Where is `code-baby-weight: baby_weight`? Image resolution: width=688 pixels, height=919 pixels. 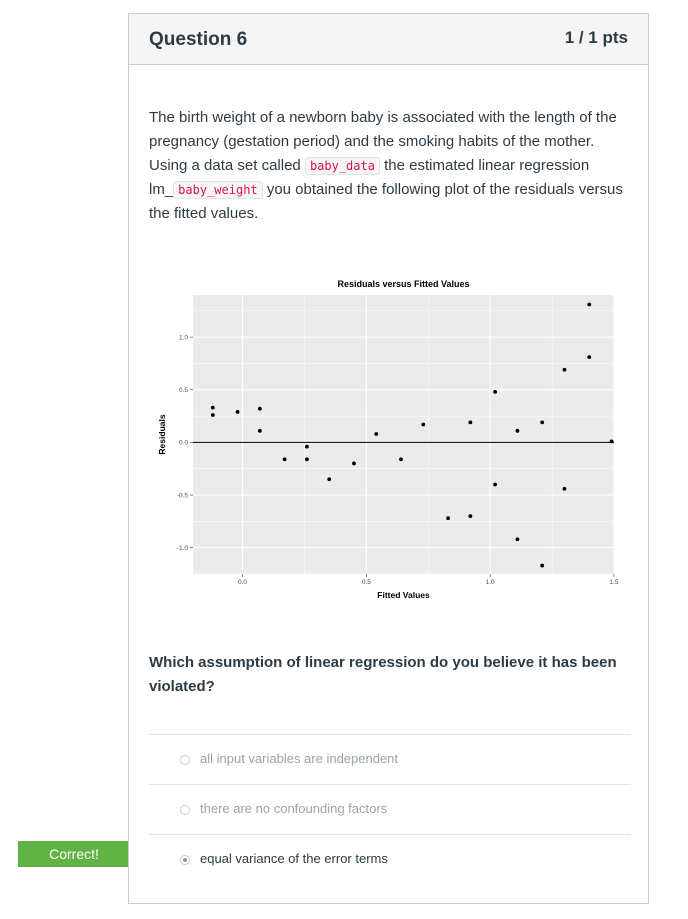 code-baby-weight: baby_weight is located at coordinates (218, 190).